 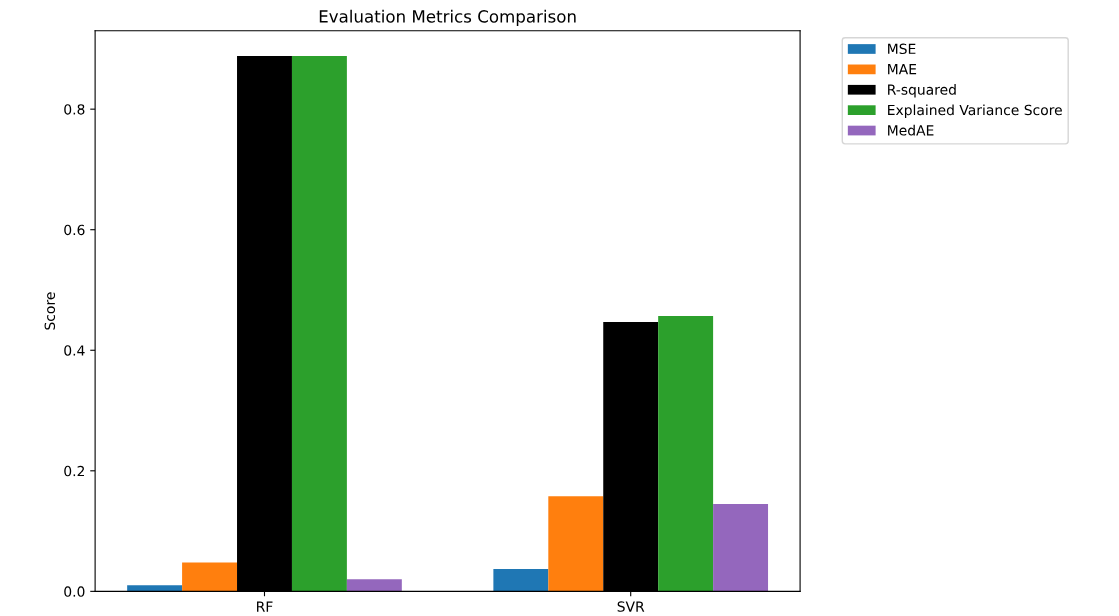 I want to click on legend-label: MAE, so click(x=902, y=69).